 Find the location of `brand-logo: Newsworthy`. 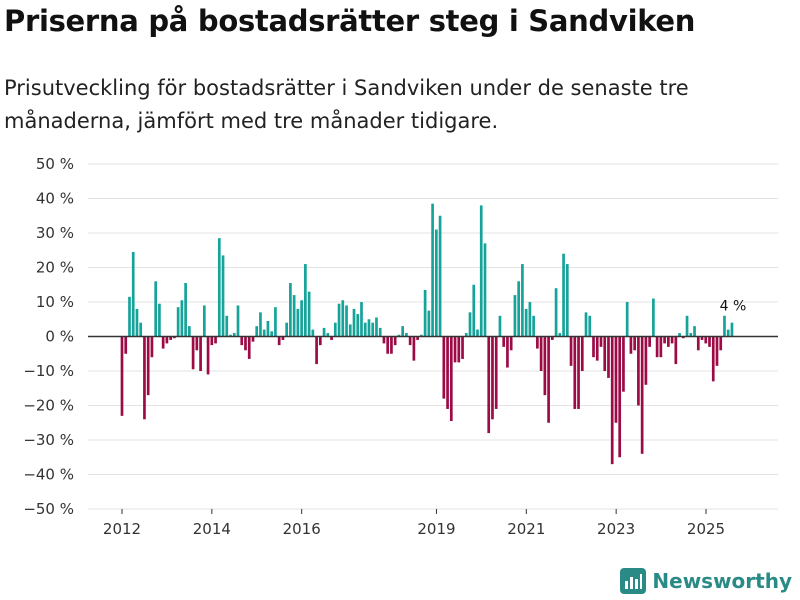

brand-logo: Newsworthy is located at coordinates (706, 581).